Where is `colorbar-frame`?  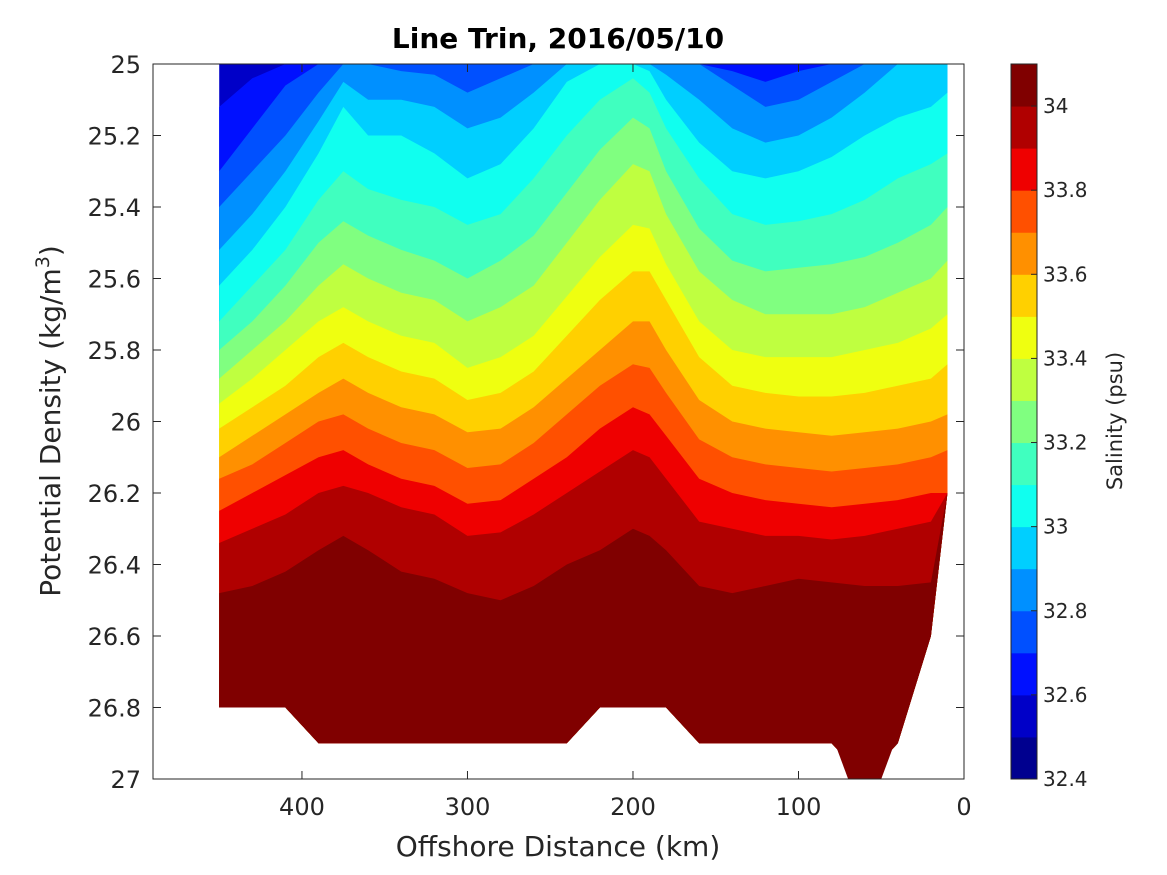 colorbar-frame is located at coordinates (1024, 421).